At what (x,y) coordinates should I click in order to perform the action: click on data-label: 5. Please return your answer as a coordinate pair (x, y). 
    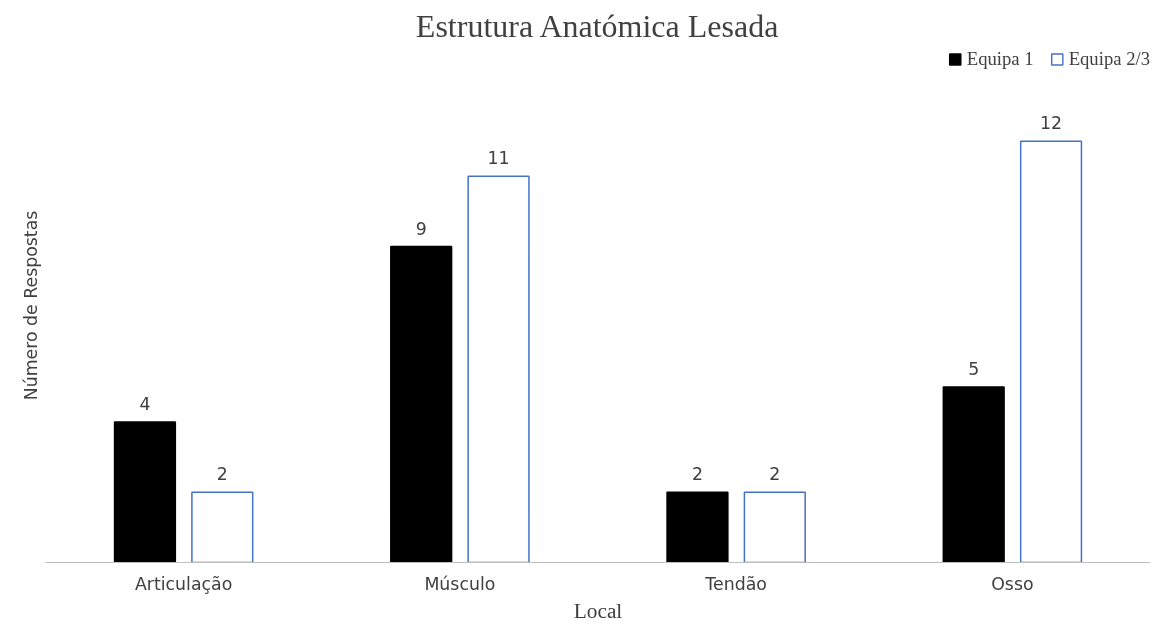
    Looking at the image, I should click on (974, 368).